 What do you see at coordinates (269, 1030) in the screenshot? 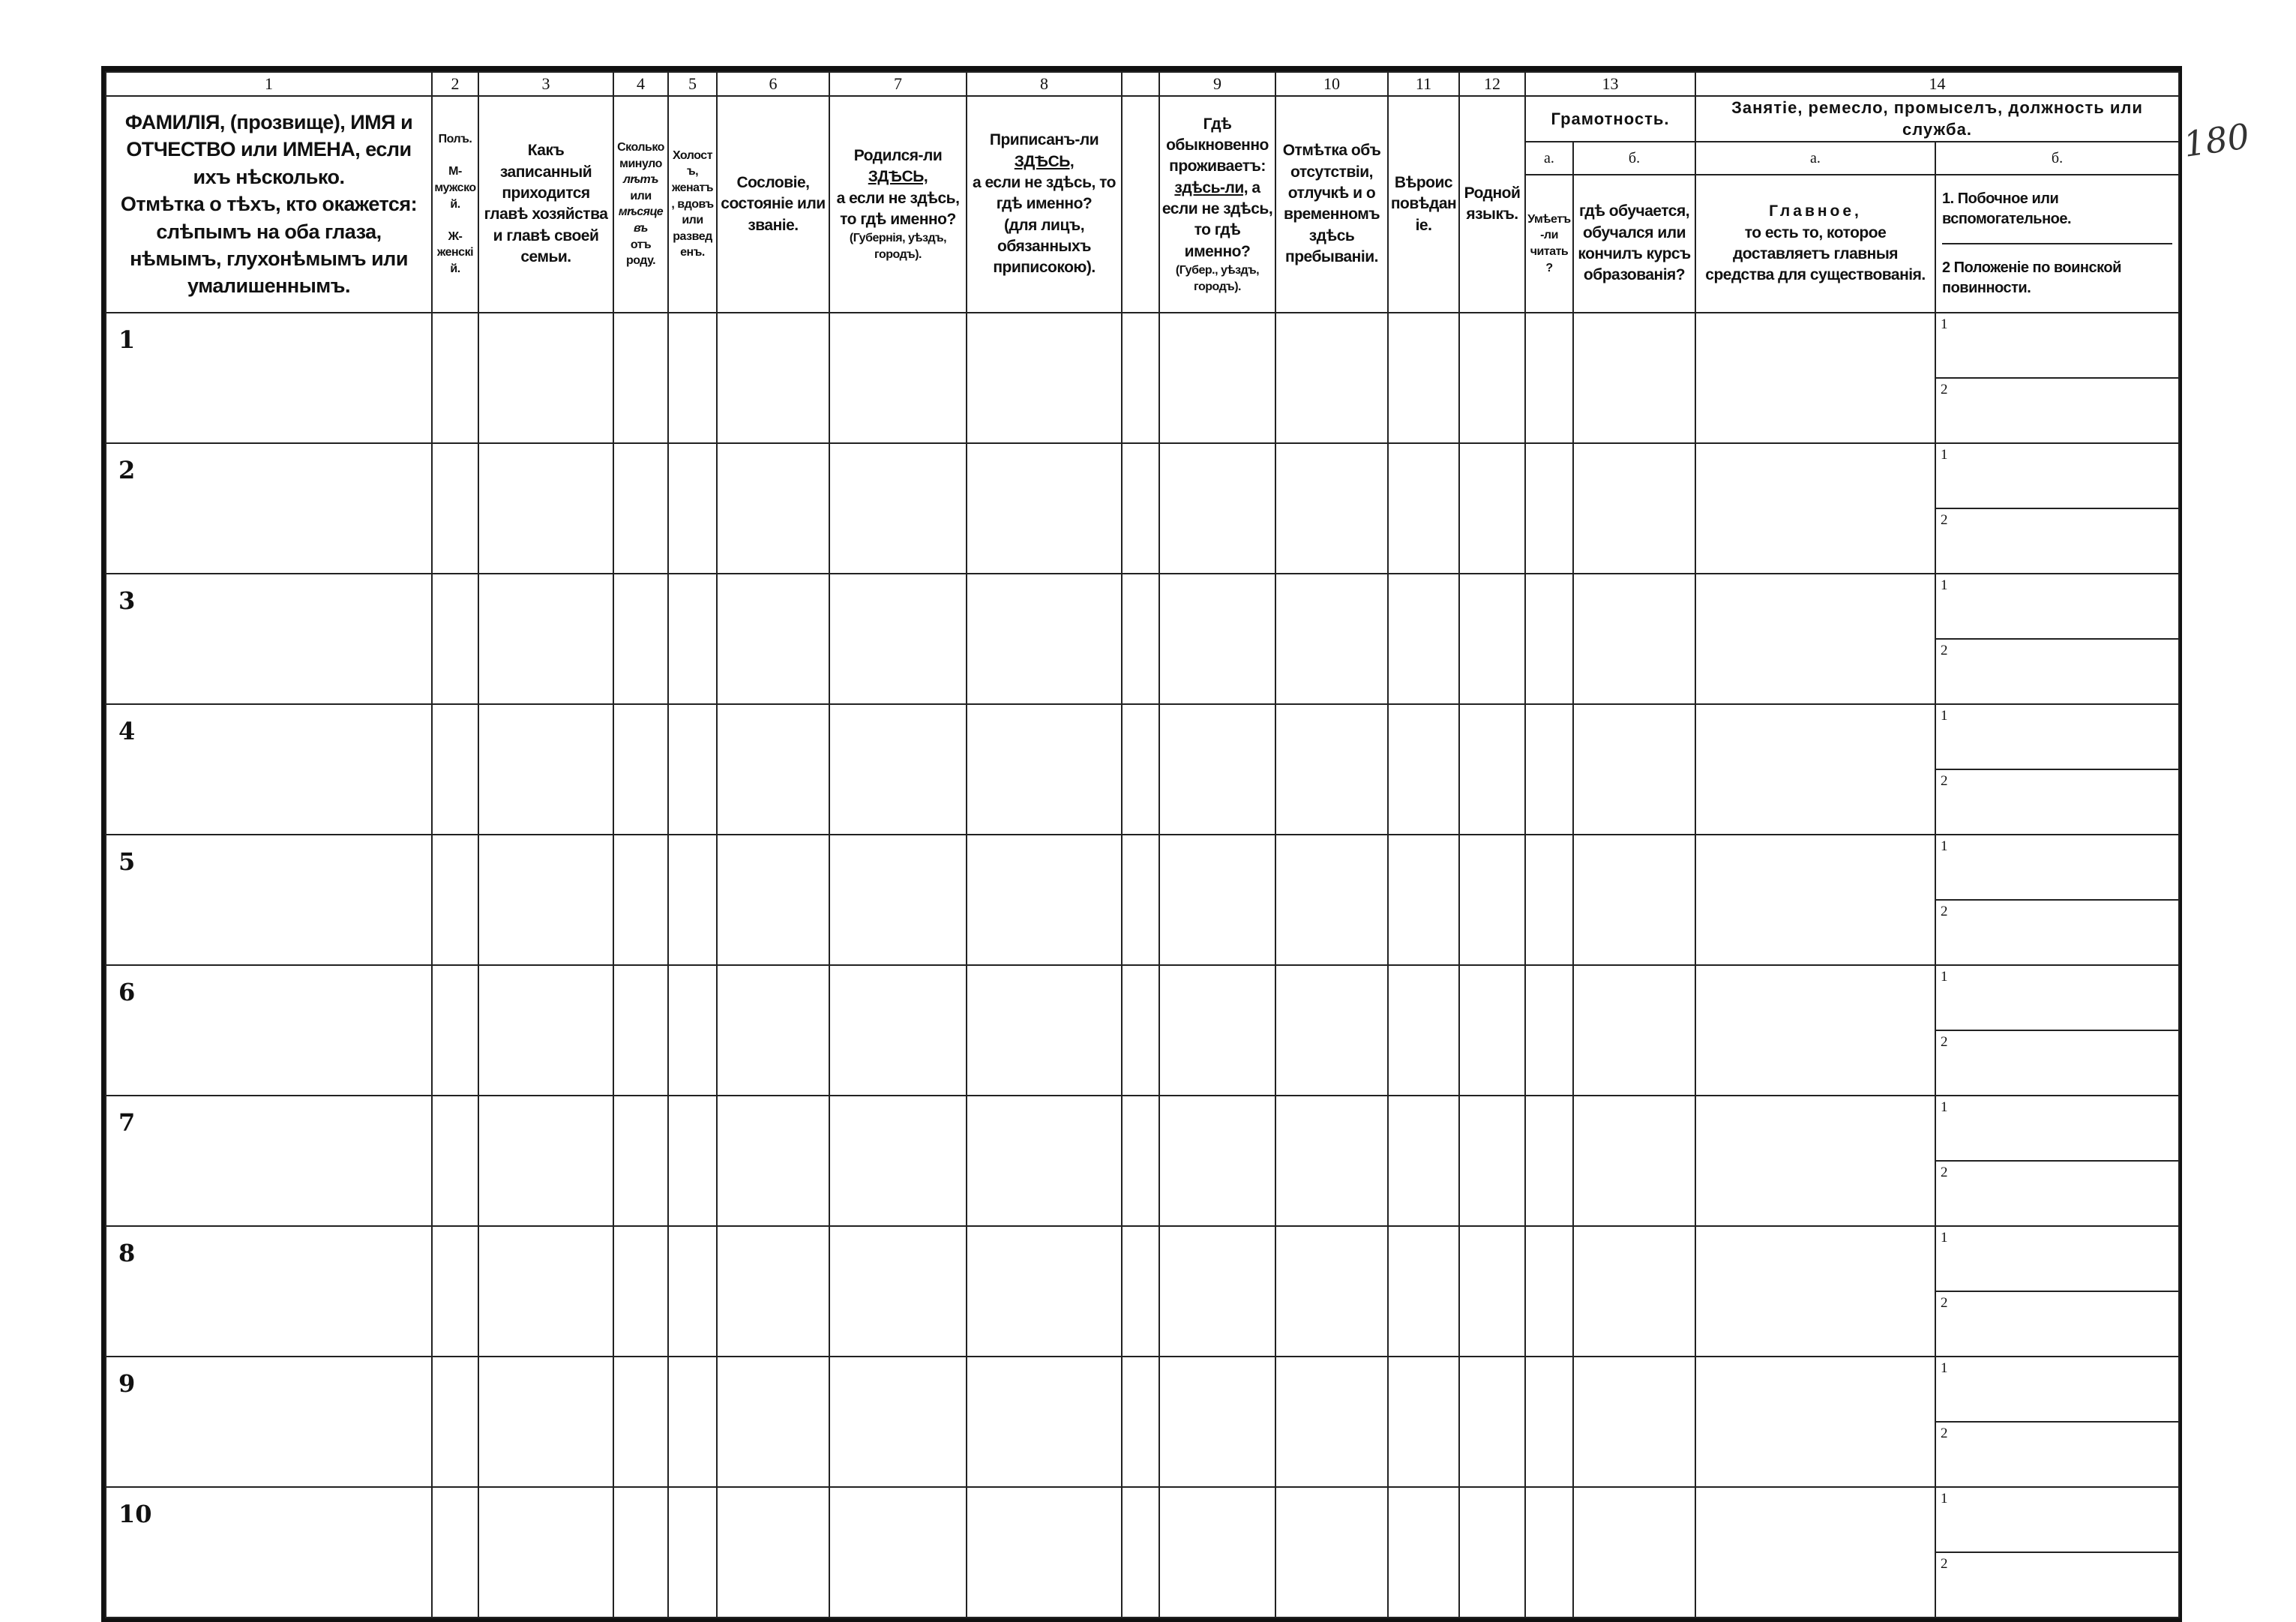
I see `person-name-cell: 6` at bounding box center [269, 1030].